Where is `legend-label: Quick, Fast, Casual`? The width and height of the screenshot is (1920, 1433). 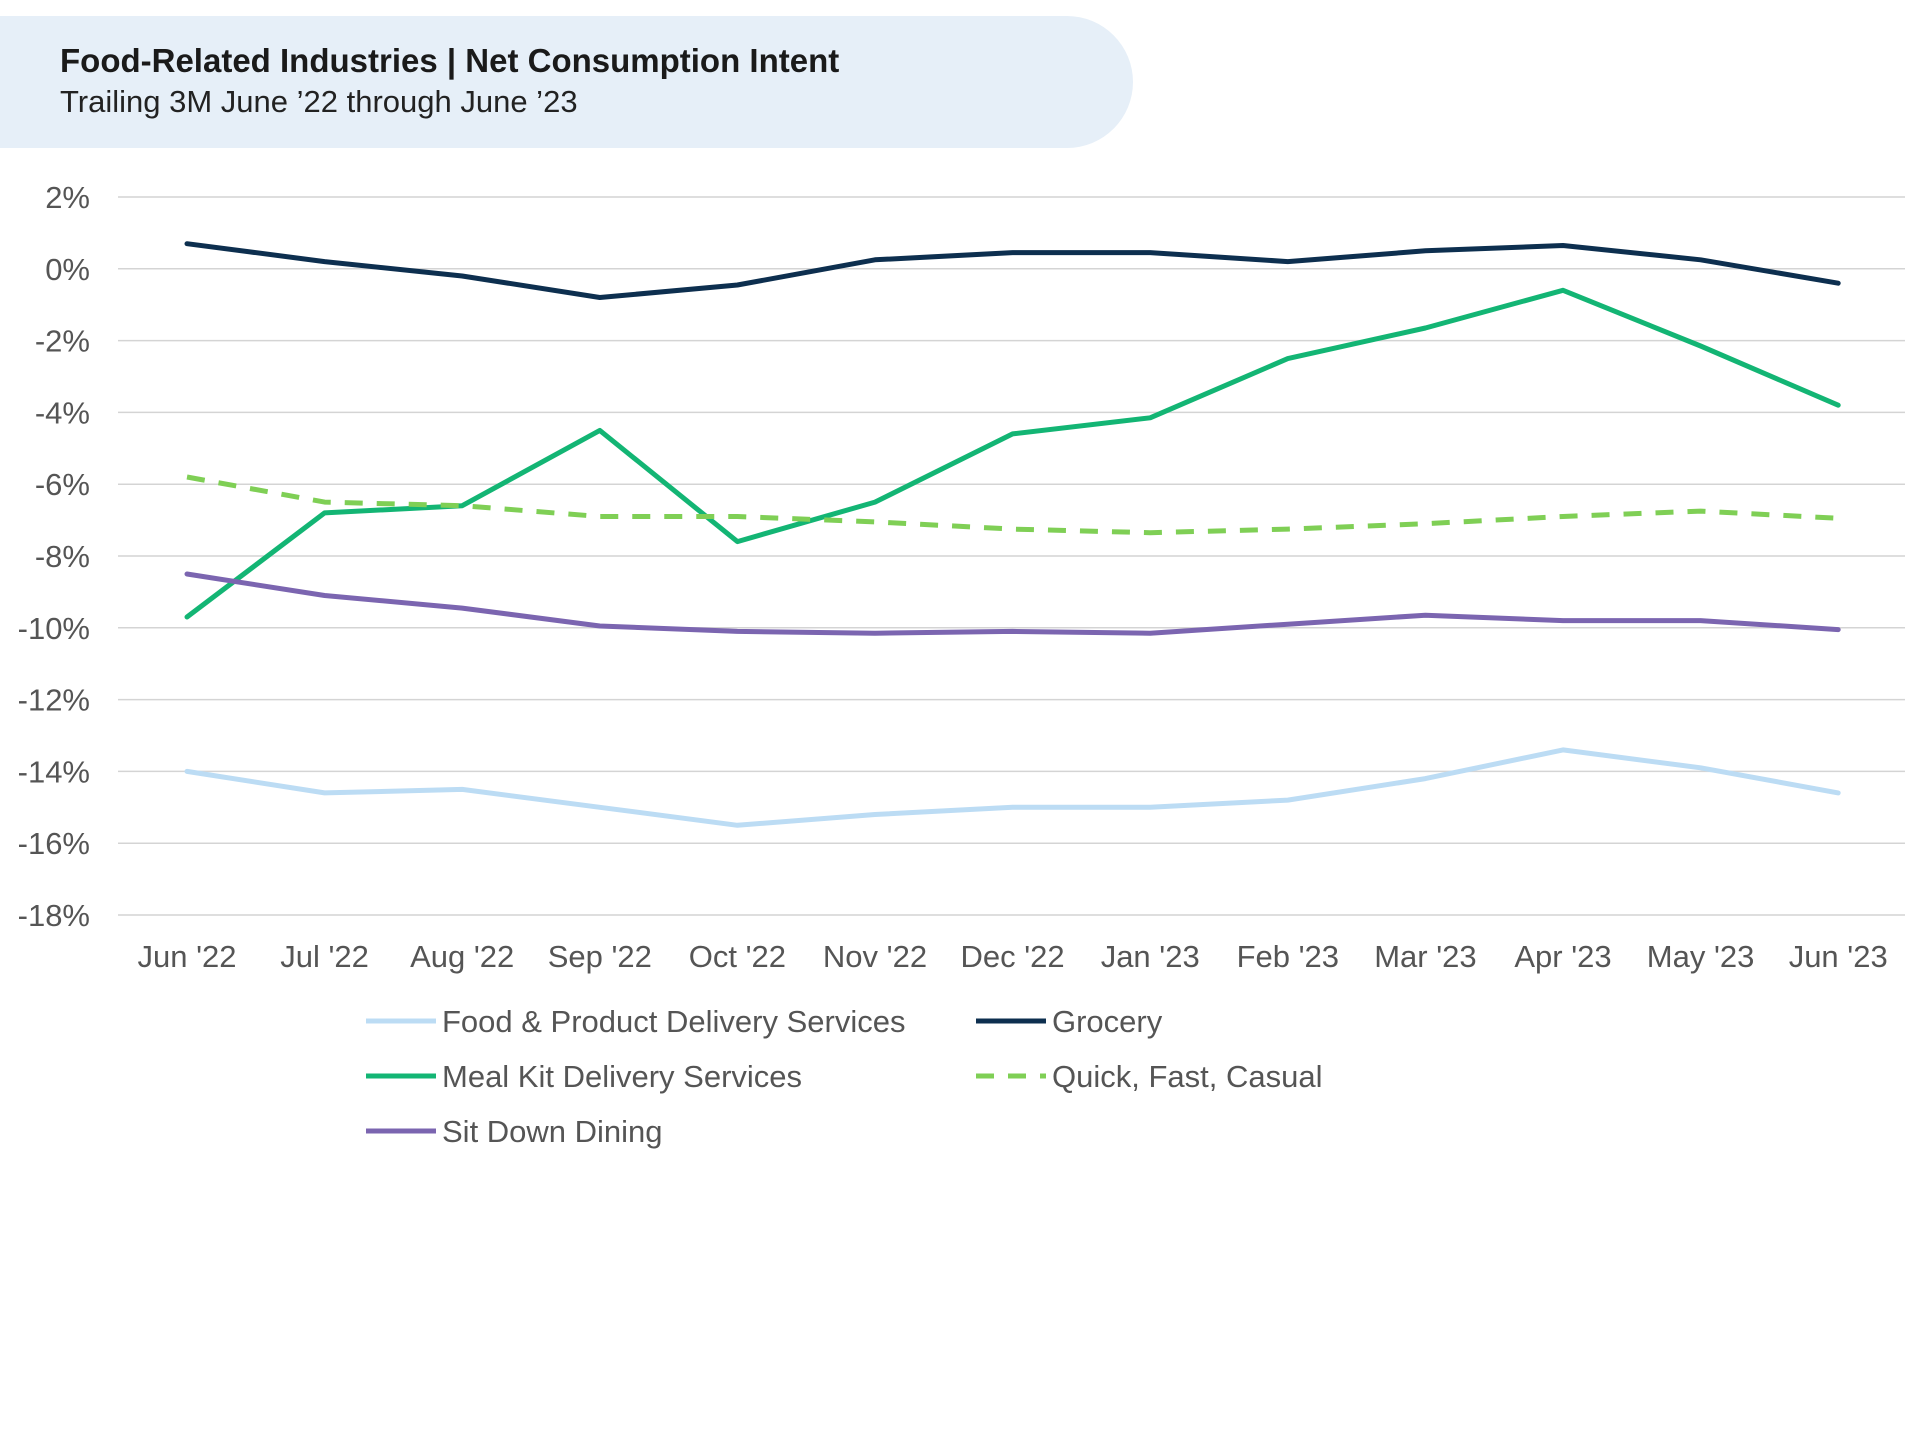
legend-label: Quick, Fast, Casual is located at coordinates (1187, 1076).